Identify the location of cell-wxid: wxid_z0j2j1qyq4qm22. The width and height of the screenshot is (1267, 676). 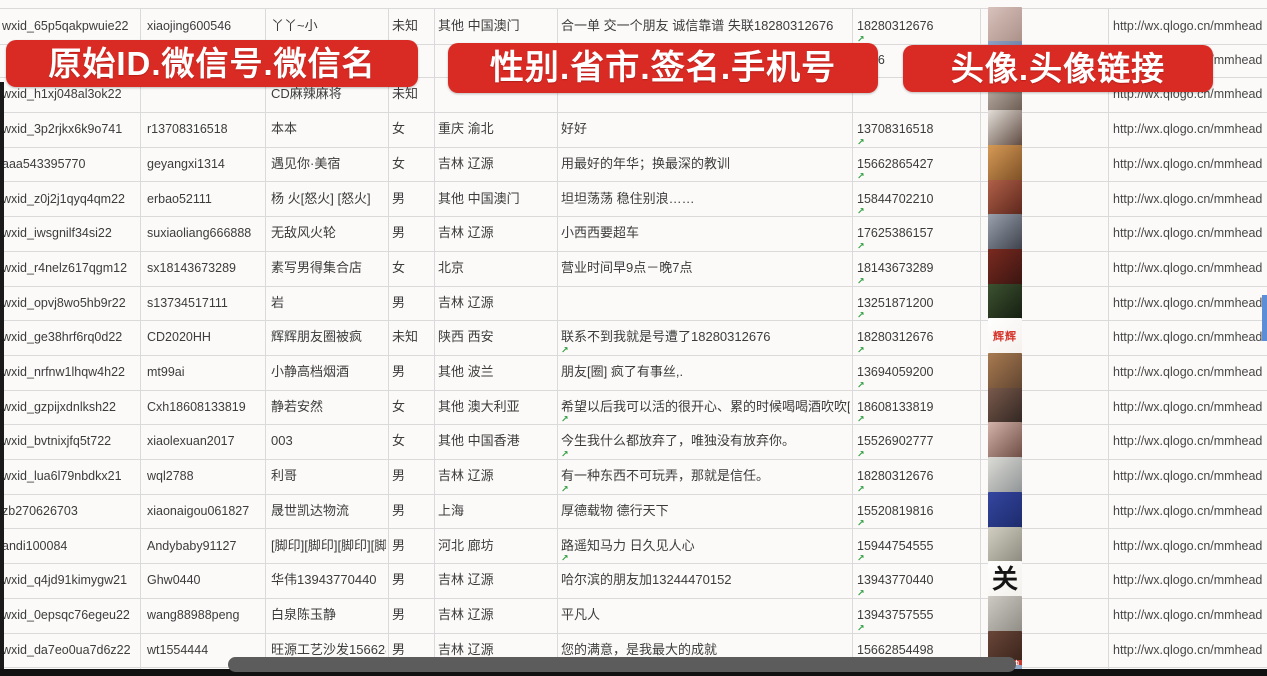
(63, 198).